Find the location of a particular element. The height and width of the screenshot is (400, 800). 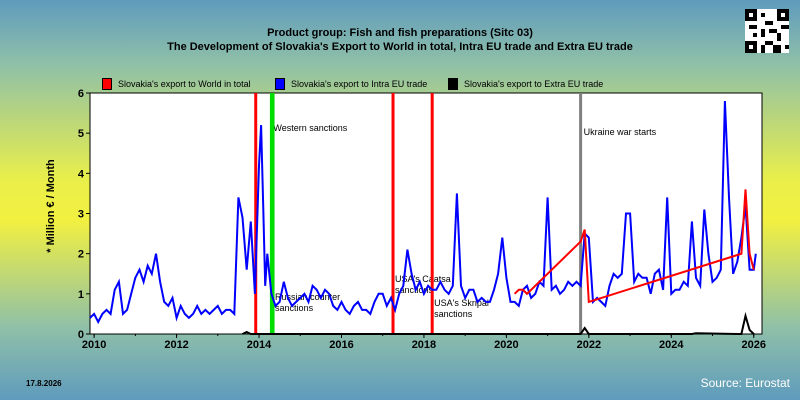

legend-swatch-extra-eu is located at coordinates (453, 84).